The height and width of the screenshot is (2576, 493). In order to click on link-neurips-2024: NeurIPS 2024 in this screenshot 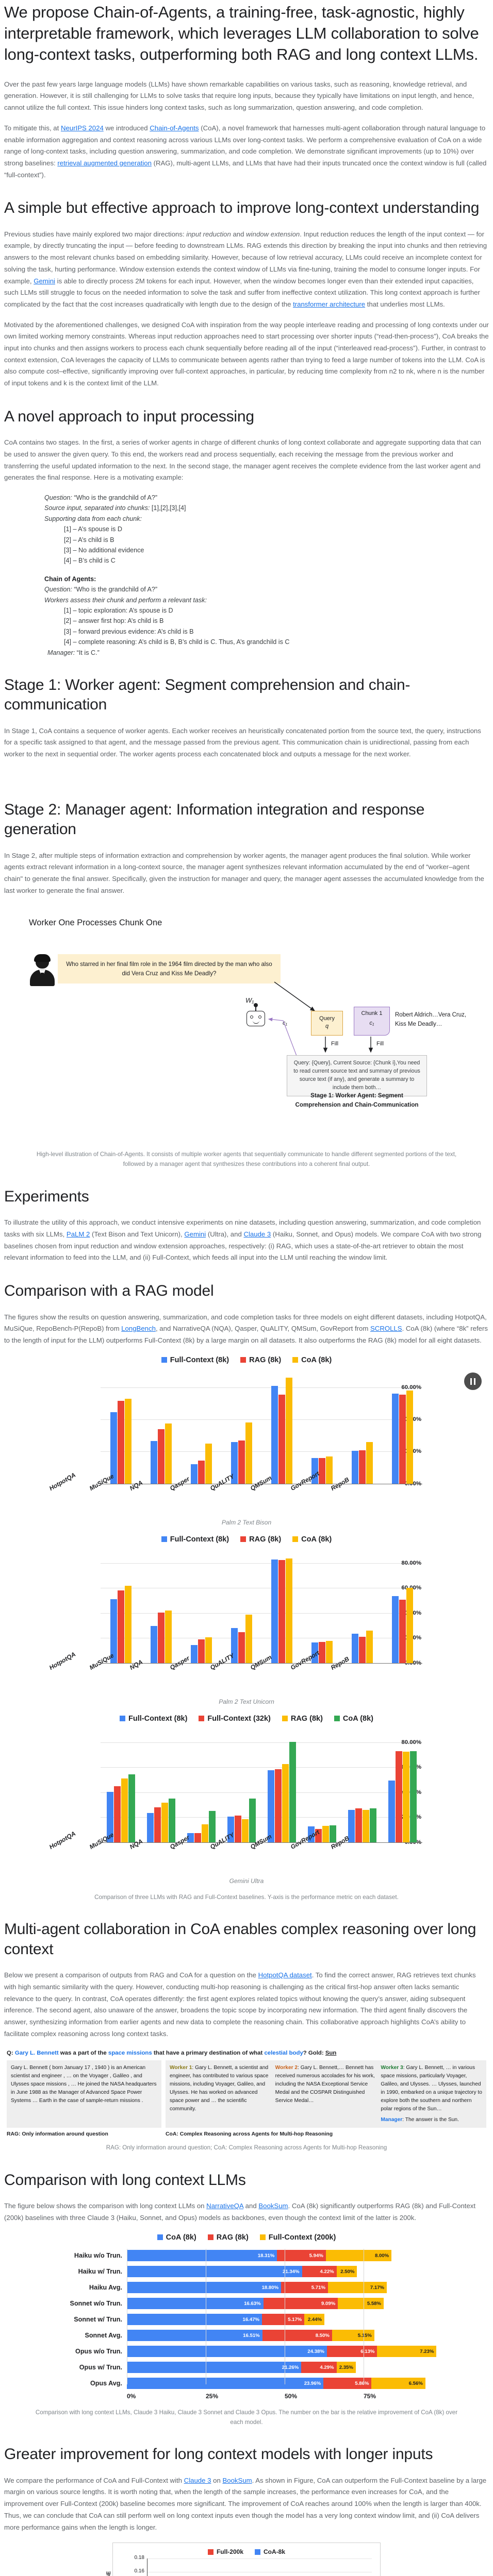, I will do `click(82, 128)`.